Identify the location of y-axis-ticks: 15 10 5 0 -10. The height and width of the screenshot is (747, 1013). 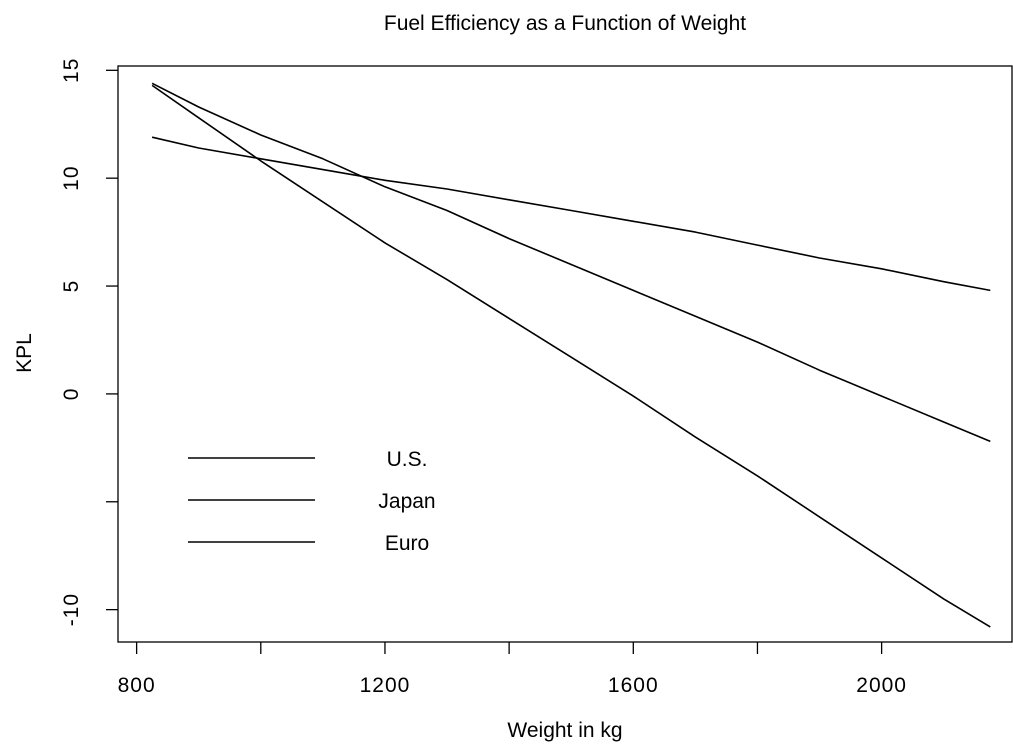
(89, 342).